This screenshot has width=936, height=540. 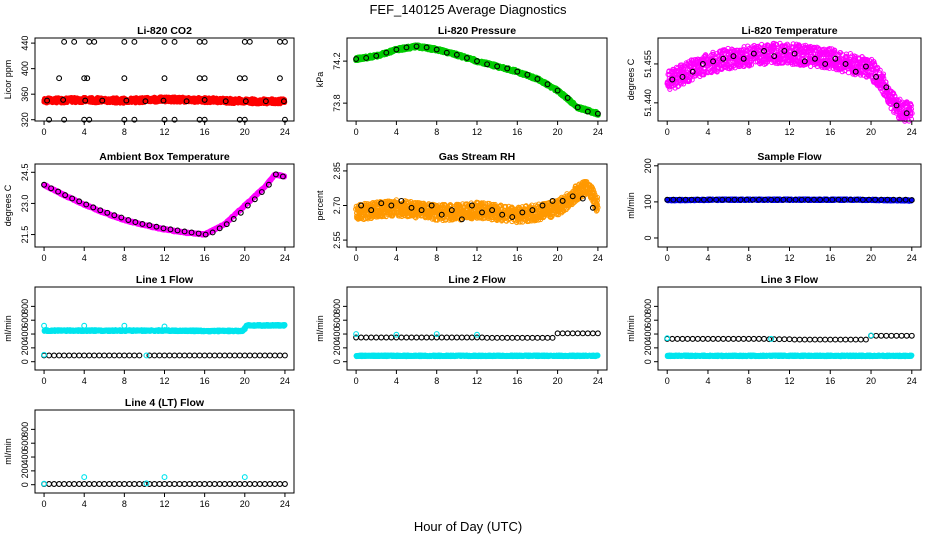 What do you see at coordinates (25, 173) in the screenshot?
I see `y-tick-label: 24.5` at bounding box center [25, 173].